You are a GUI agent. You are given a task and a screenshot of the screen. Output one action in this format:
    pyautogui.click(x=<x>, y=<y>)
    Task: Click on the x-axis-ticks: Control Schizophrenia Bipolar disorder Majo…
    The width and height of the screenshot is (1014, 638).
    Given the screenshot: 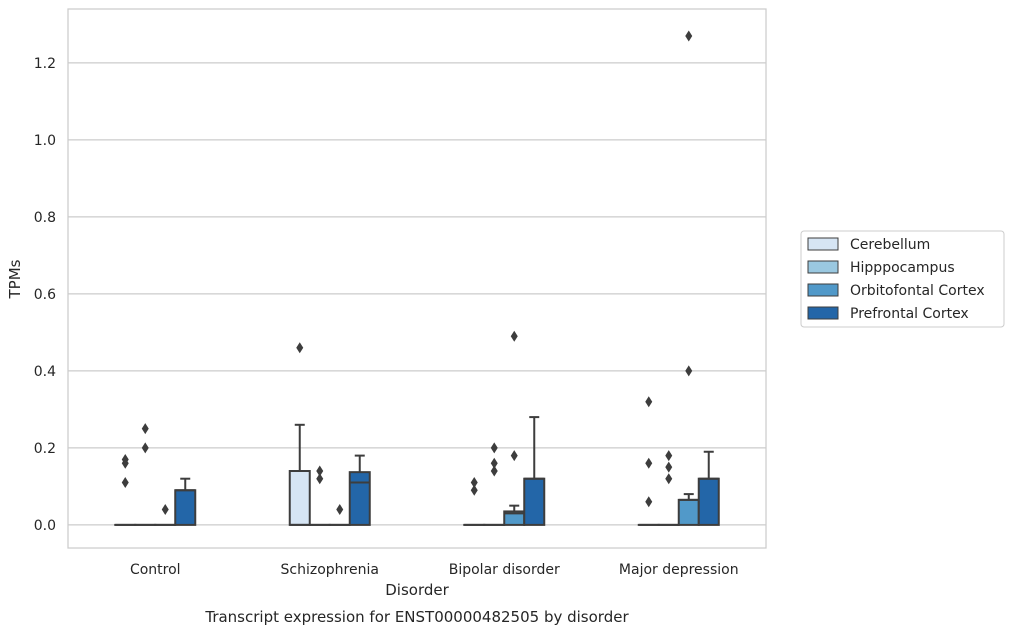 What is the action you would take?
    pyautogui.click(x=434, y=570)
    